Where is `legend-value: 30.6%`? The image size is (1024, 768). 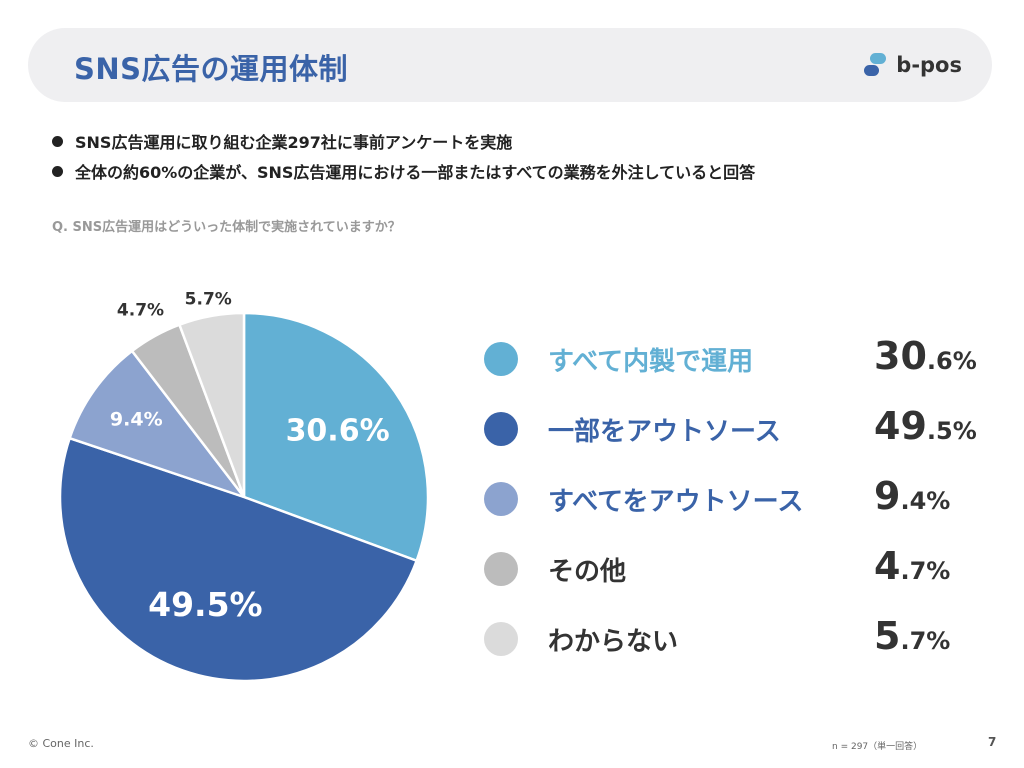
legend-value: 30.6% is located at coordinates (925, 356).